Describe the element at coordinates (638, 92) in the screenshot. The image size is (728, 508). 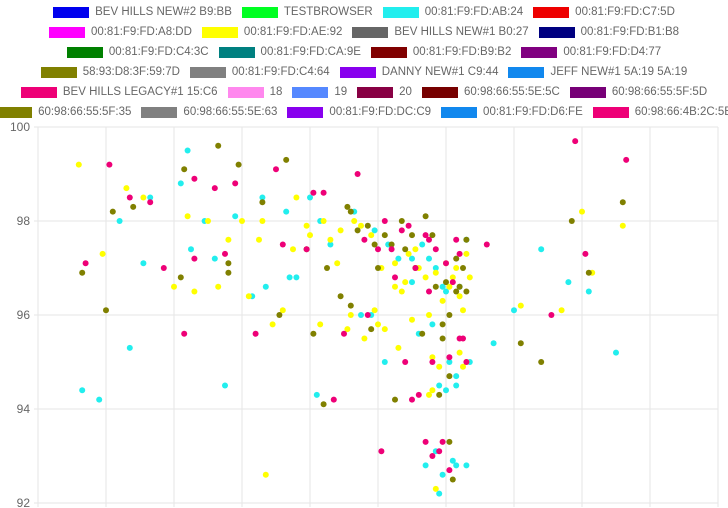
I see `legend-item-60-98-66-55-5f-5d: 60:98:66:55:5F:5D` at that location.